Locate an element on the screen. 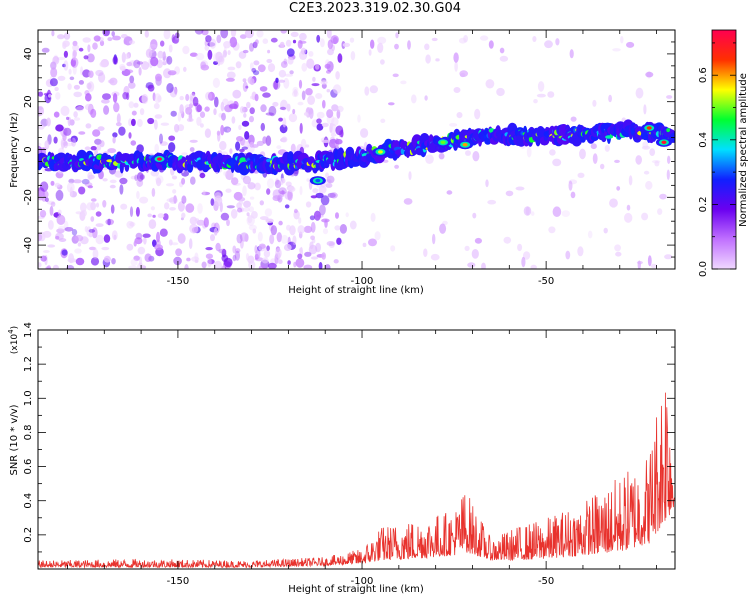  ridge-blob is located at coordinates (61, 155).